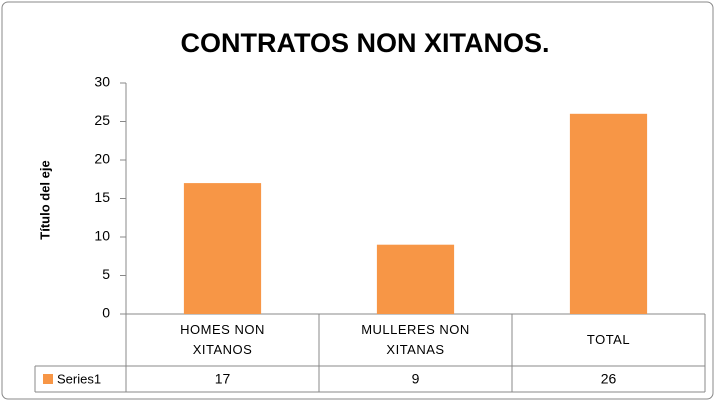 The width and height of the screenshot is (716, 402). Describe the element at coordinates (106, 274) in the screenshot. I see `y-tick-label: 5` at that location.